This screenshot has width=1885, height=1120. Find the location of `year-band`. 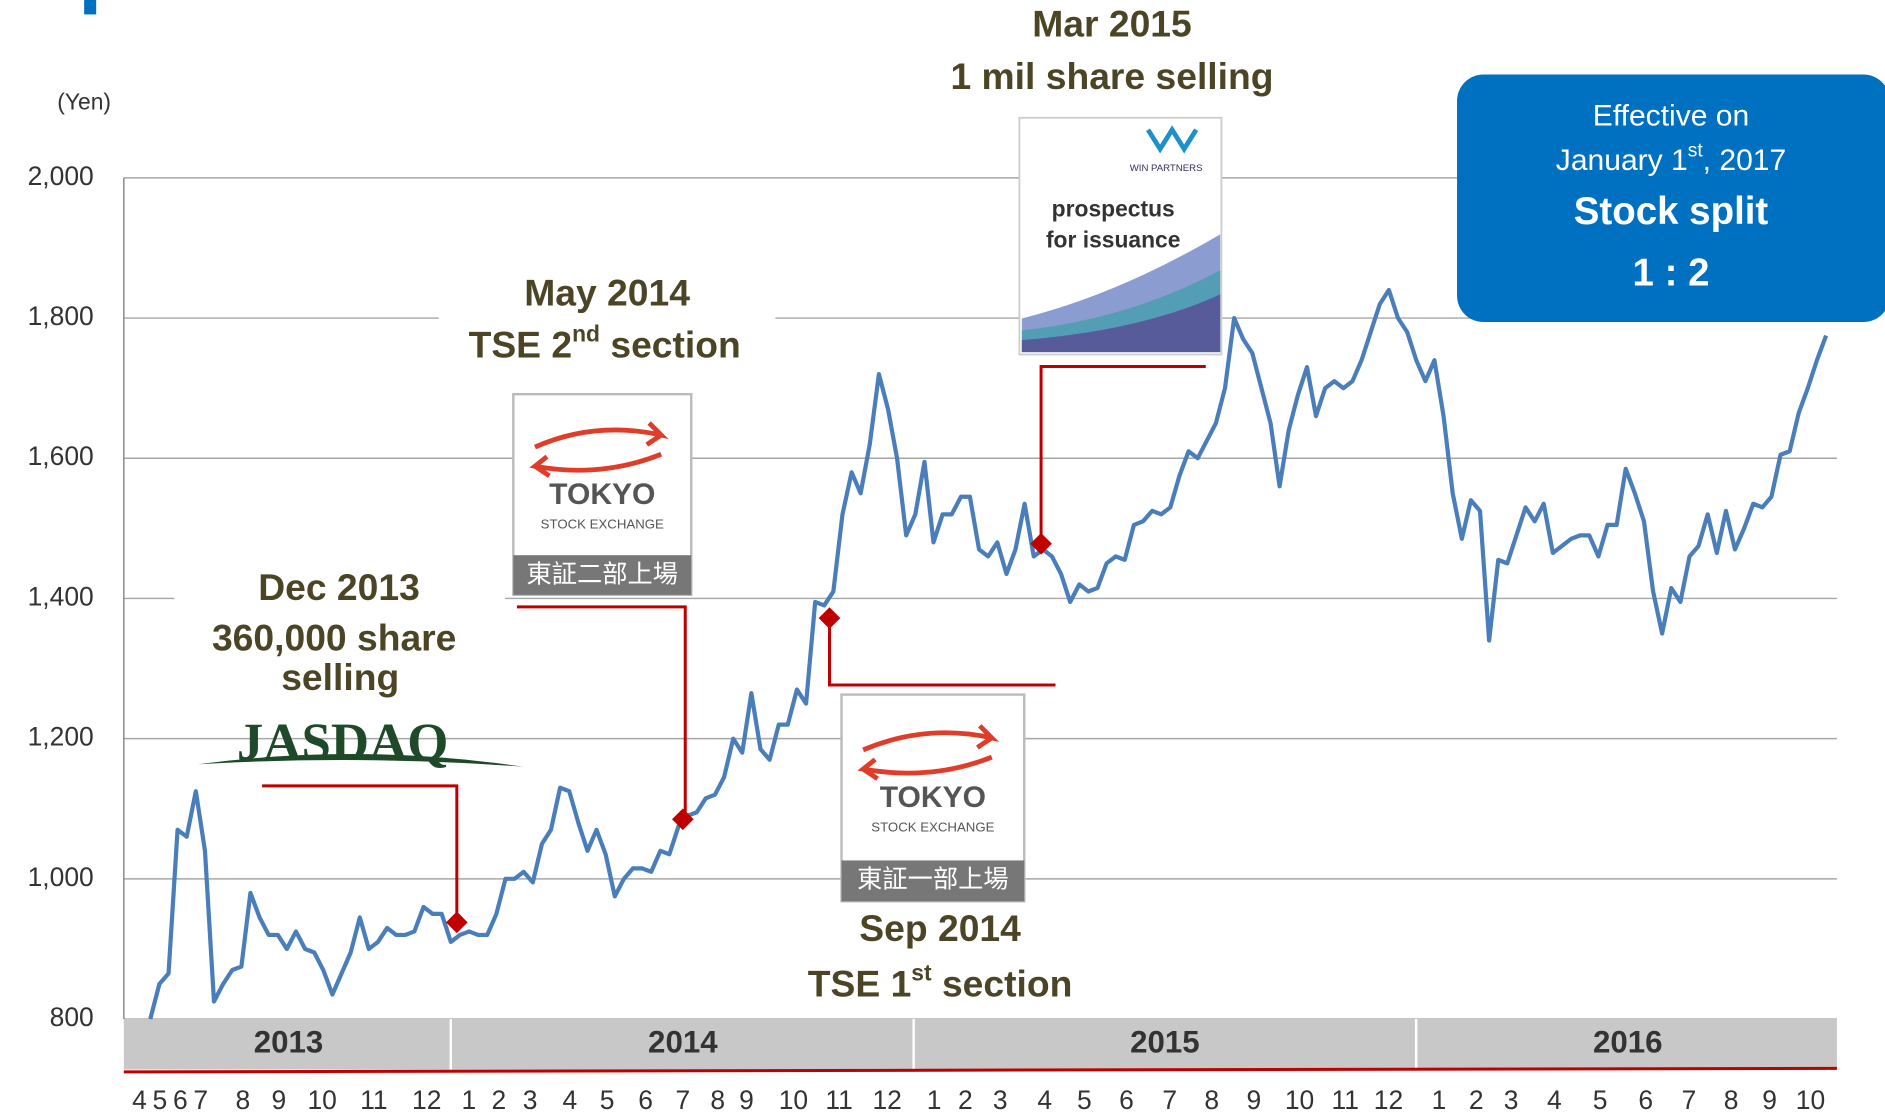

year-band is located at coordinates (980, 1044).